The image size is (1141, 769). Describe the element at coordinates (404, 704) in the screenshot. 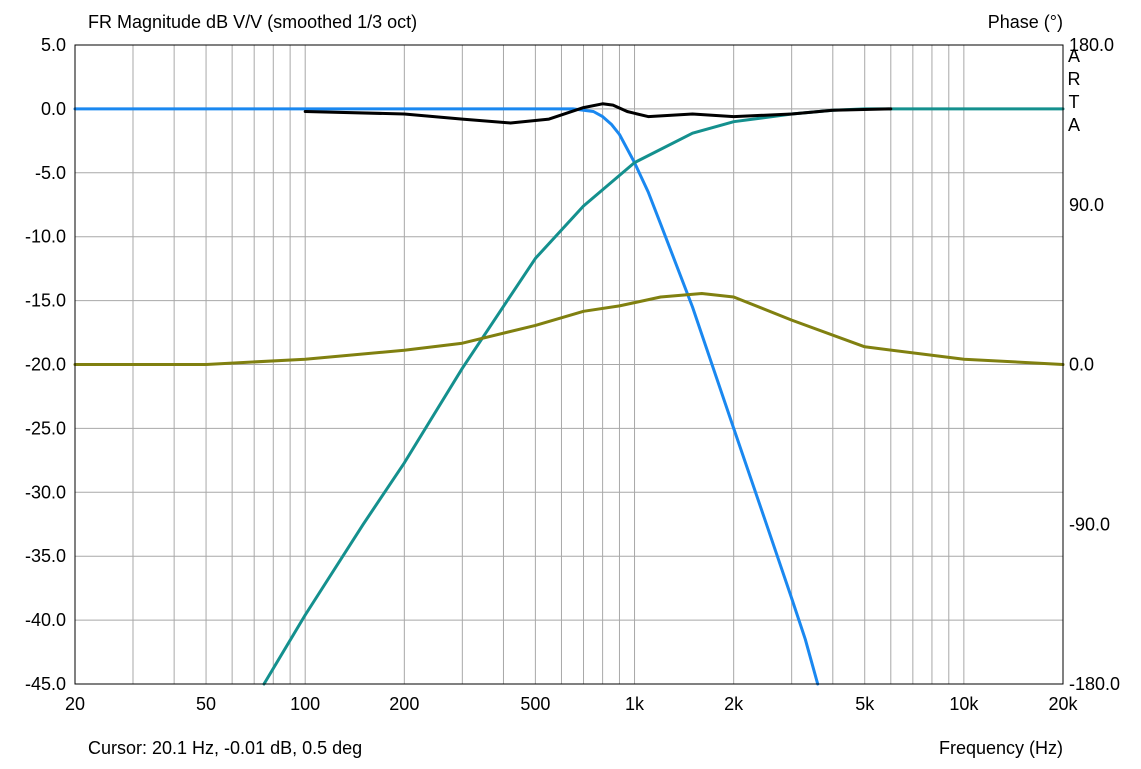

I see `x-tick-label: 200` at that location.